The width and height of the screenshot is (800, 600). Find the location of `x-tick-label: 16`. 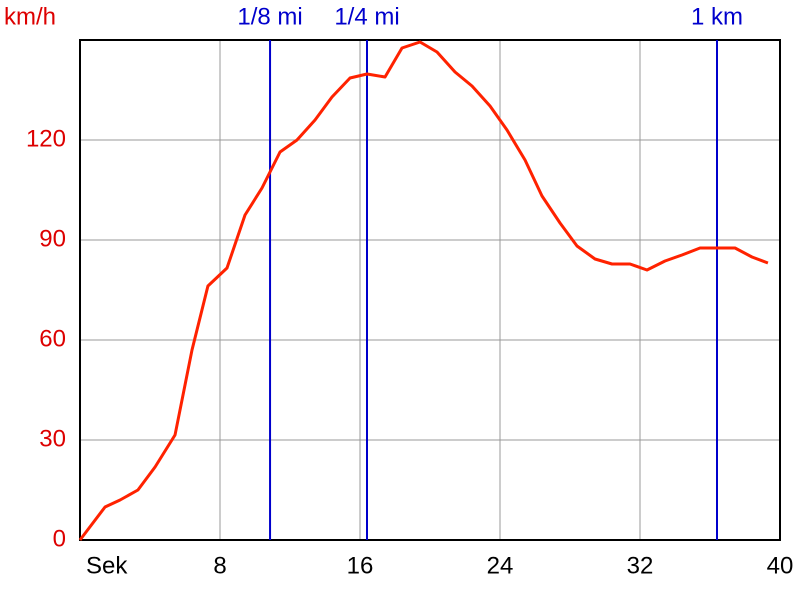

x-tick-label: 16 is located at coordinates (360, 565).